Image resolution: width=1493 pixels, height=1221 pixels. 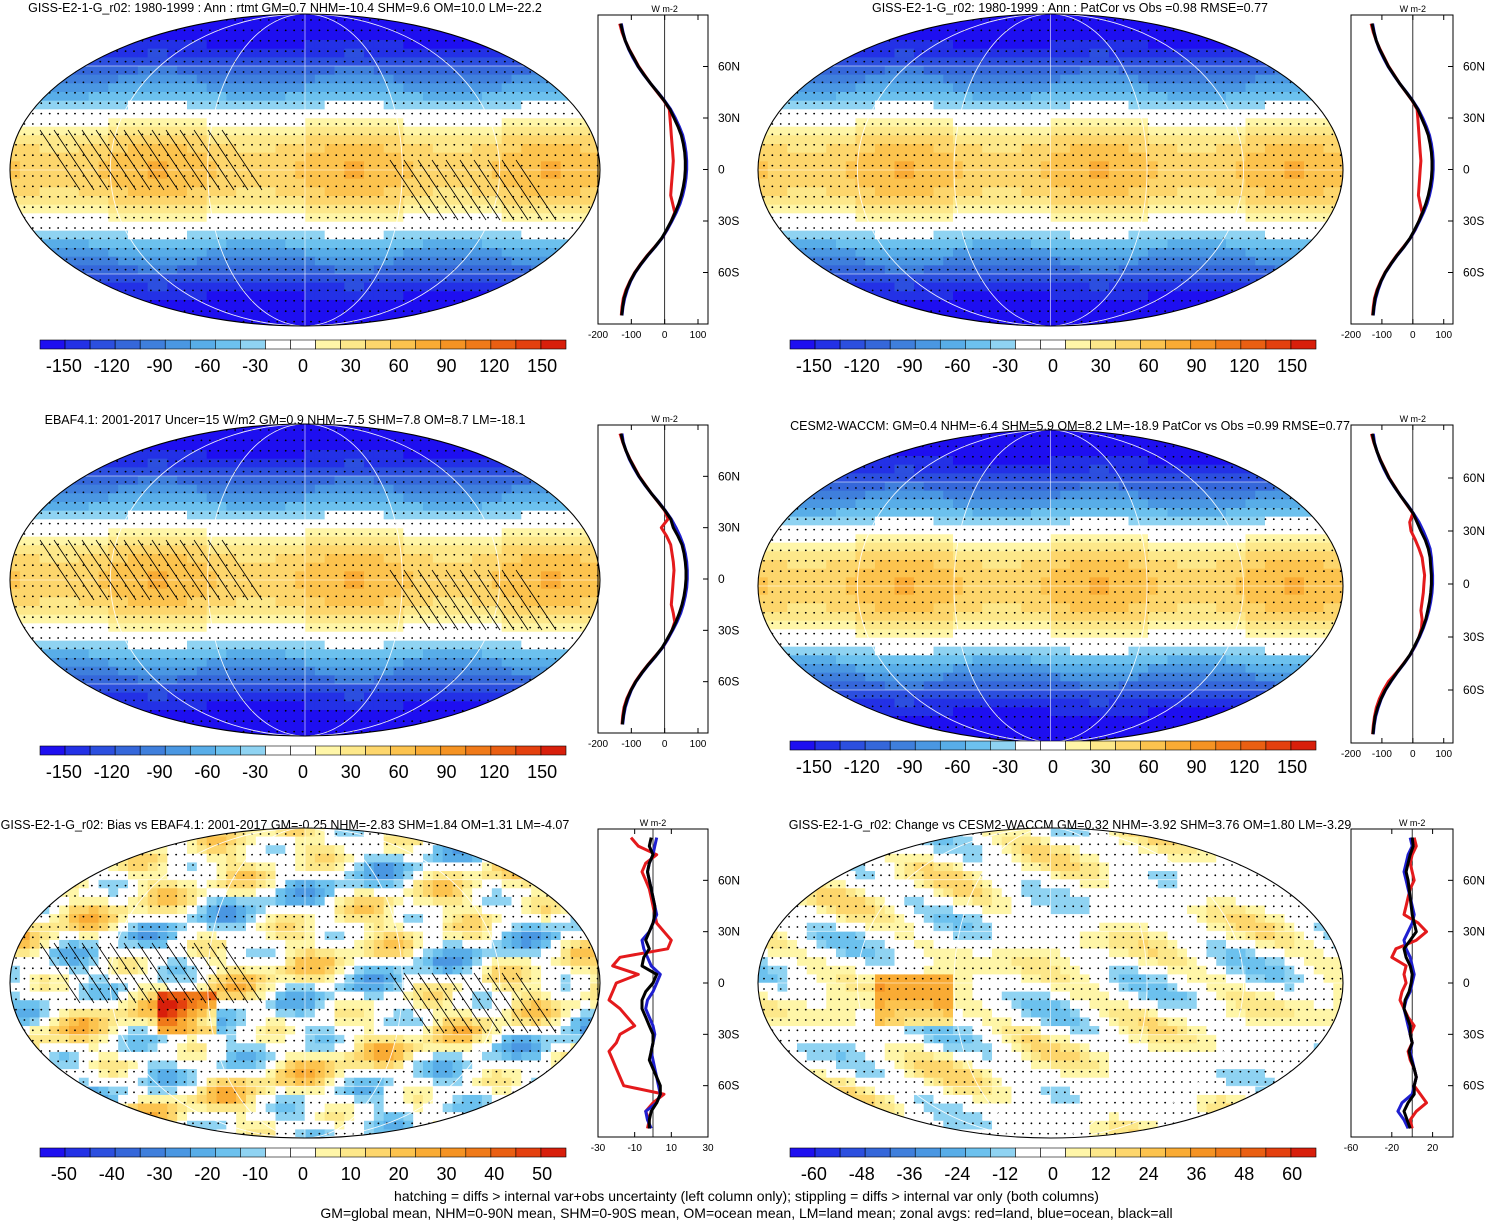 What do you see at coordinates (729, 880) in the screenshot?
I see `zonal-lat-label: 60N` at bounding box center [729, 880].